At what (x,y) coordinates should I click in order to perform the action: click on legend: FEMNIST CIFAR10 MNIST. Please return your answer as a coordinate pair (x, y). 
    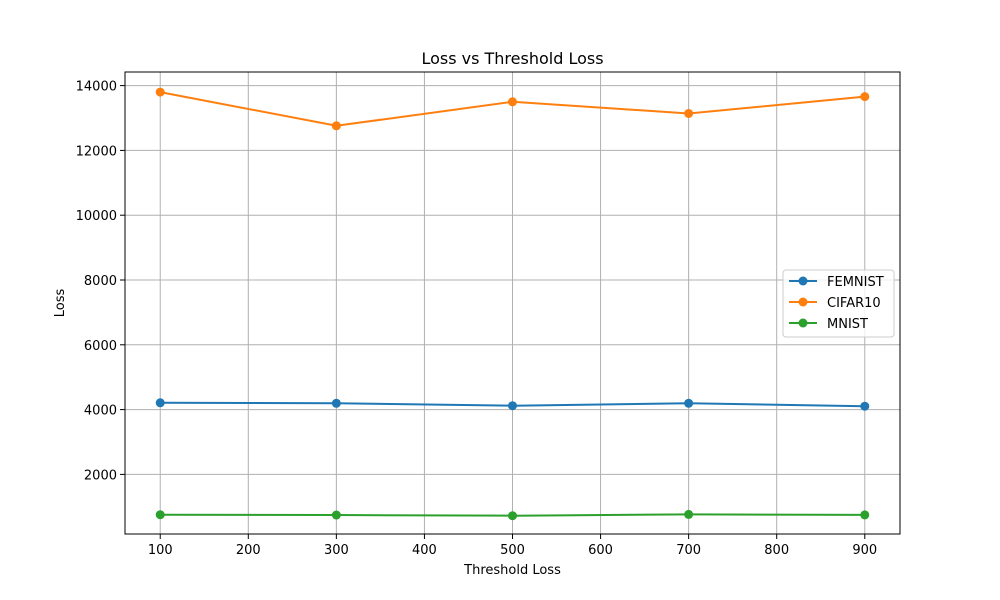
    Looking at the image, I should click on (838, 303).